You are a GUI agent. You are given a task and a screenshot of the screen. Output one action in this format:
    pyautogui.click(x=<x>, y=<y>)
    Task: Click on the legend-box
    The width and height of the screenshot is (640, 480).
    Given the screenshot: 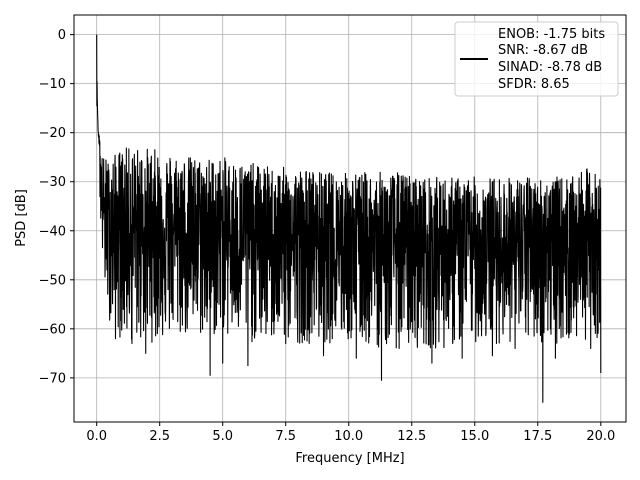 What is the action you would take?
    pyautogui.click(x=536, y=59)
    